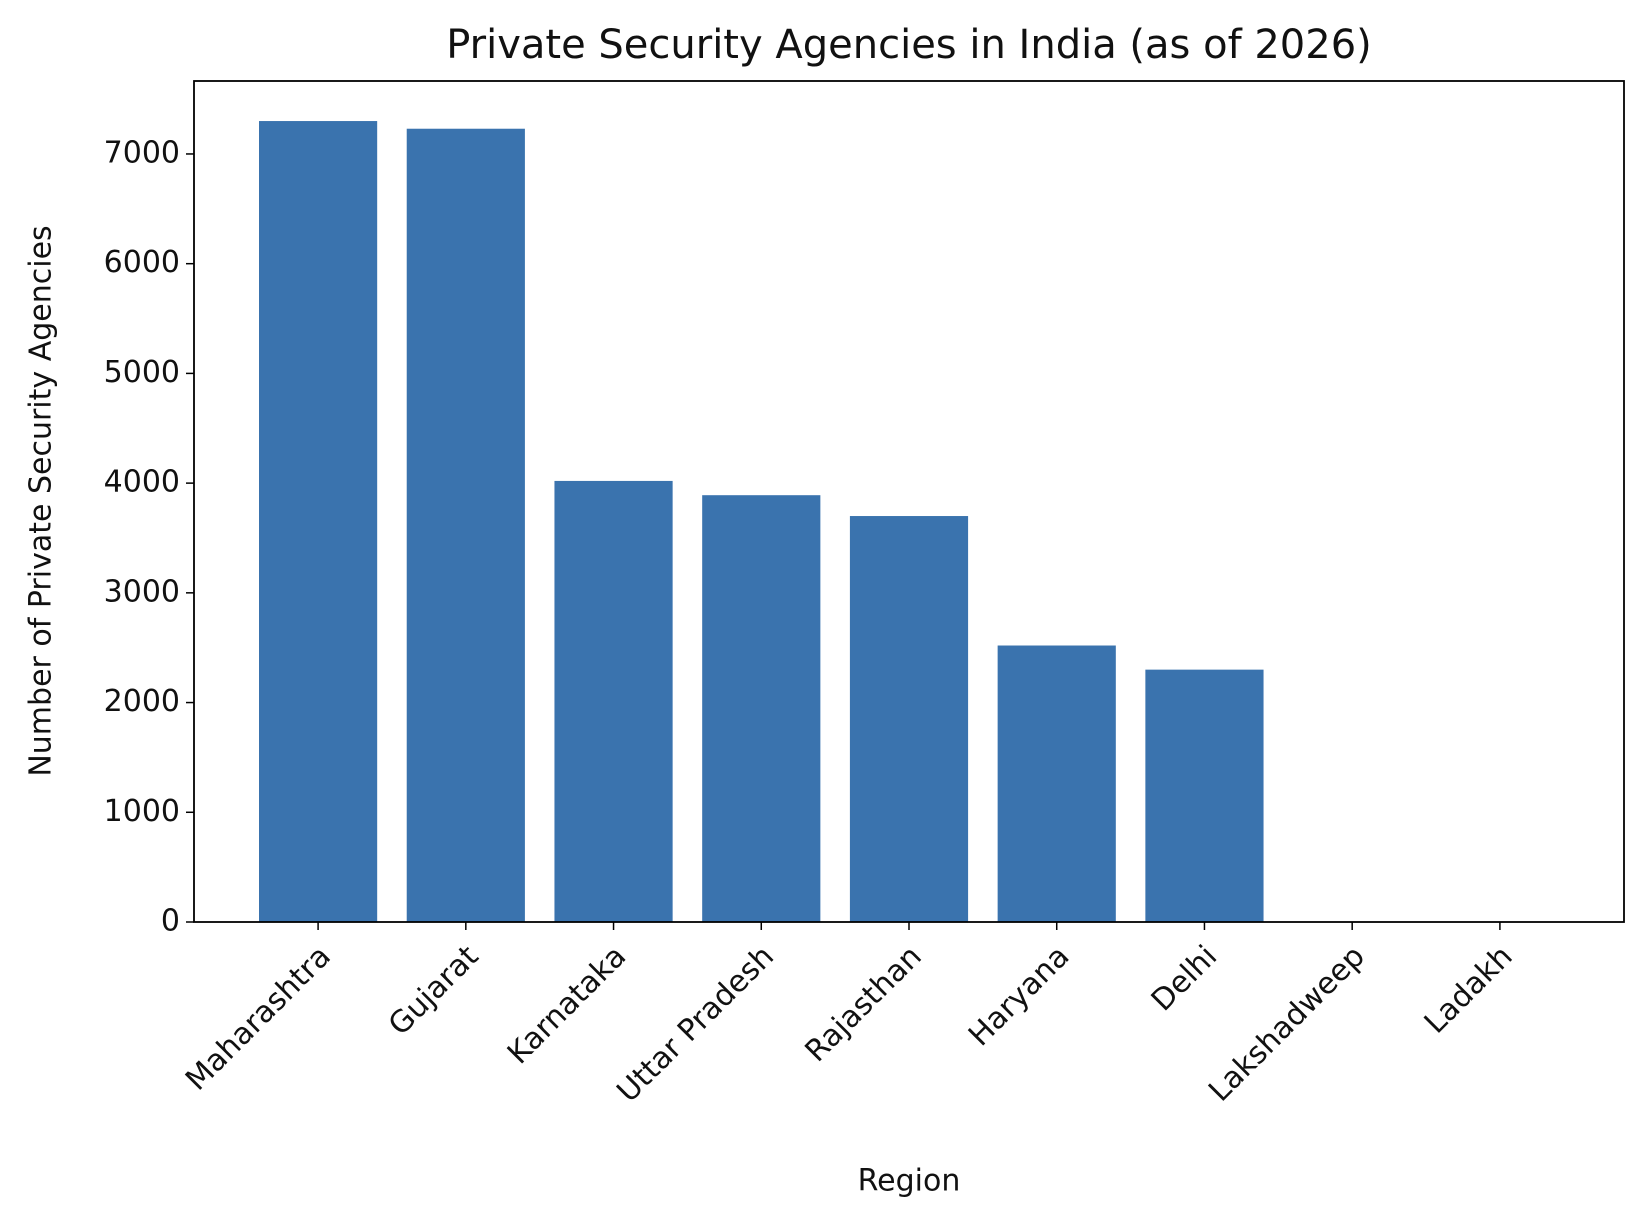 This screenshot has height=1211, width=1640. What do you see at coordinates (567, 1005) in the screenshot?
I see `x-tick-label: Karnataka` at bounding box center [567, 1005].